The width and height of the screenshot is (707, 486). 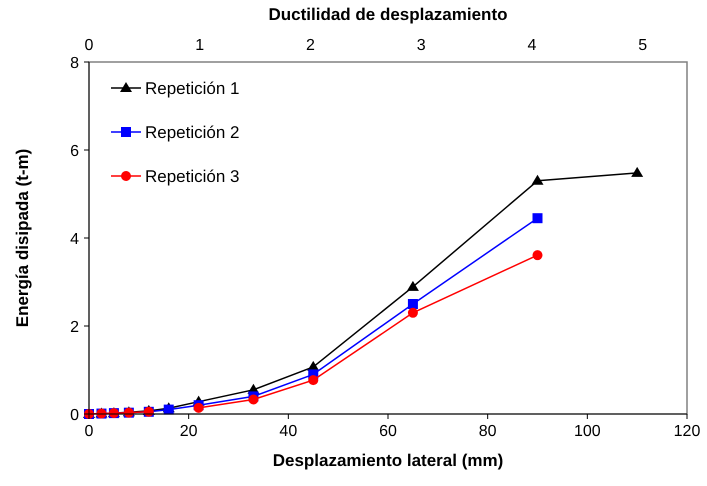 I want to click on x-tick-label: 60, so click(x=388, y=431).